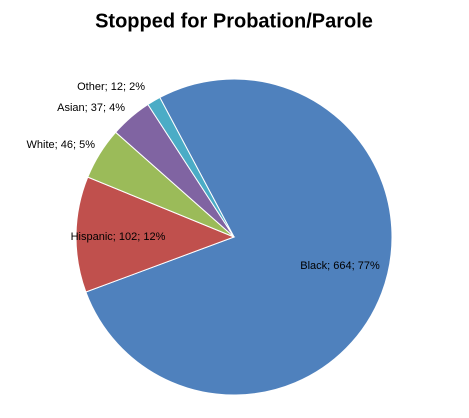 This screenshot has width=469, height=418. I want to click on data-label: Other; 12; 2%, so click(111, 87).